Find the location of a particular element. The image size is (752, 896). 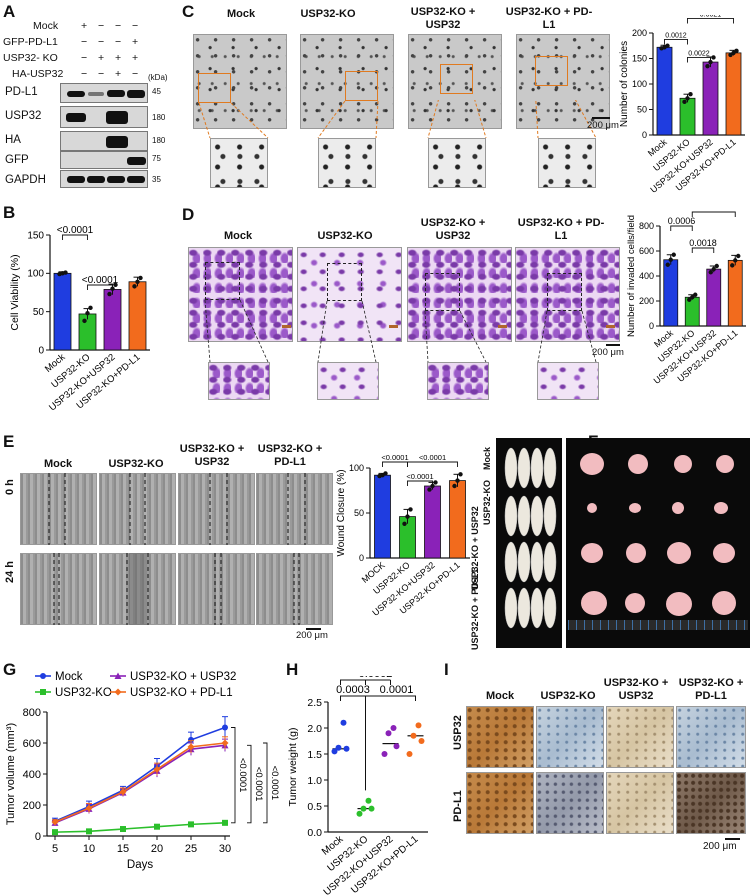

p-value-label: 0.0002 is located at coordinates (376, 678).